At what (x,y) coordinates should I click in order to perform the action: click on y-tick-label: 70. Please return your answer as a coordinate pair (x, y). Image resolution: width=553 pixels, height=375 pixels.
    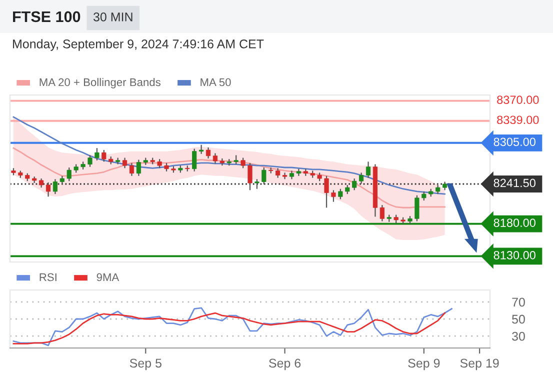
    Looking at the image, I should click on (518, 302).